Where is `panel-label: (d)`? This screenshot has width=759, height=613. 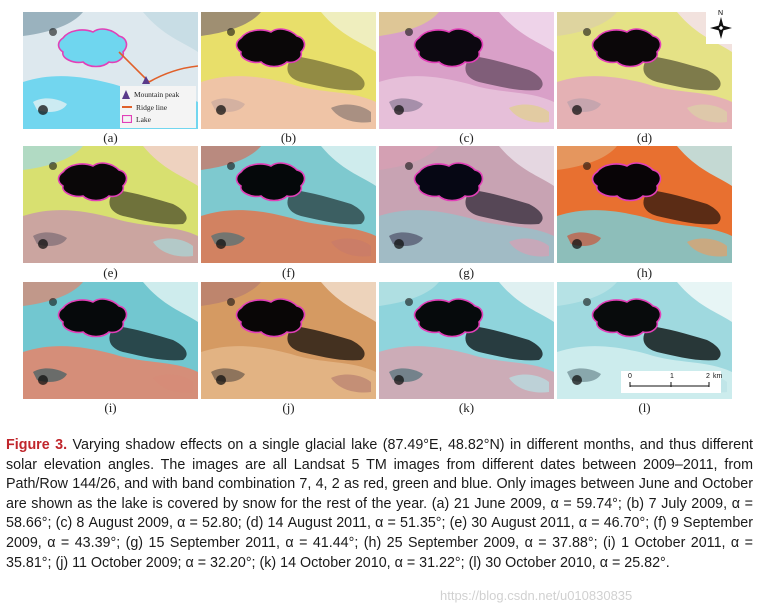
panel-label: (d) is located at coordinates (644, 137).